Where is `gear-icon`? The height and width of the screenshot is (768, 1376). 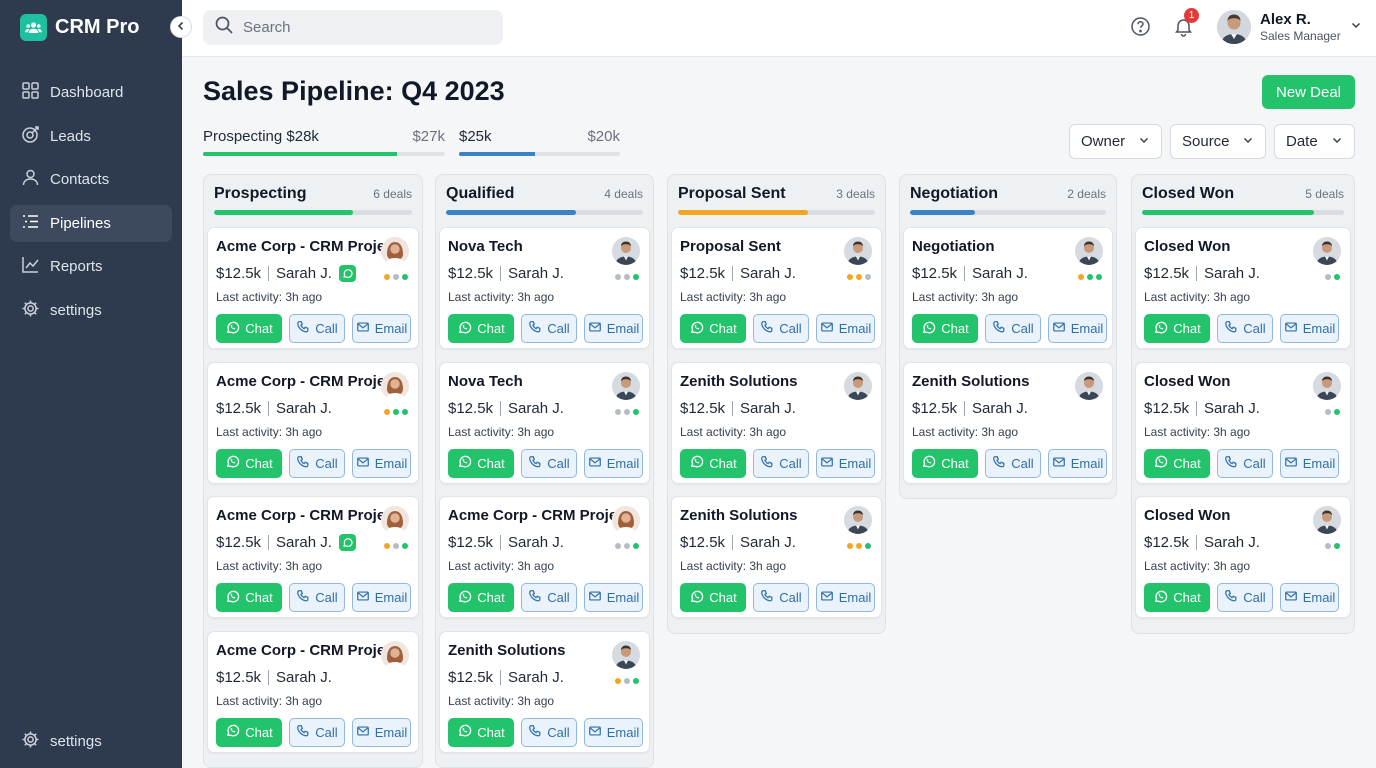
gear-icon is located at coordinates (30, 310).